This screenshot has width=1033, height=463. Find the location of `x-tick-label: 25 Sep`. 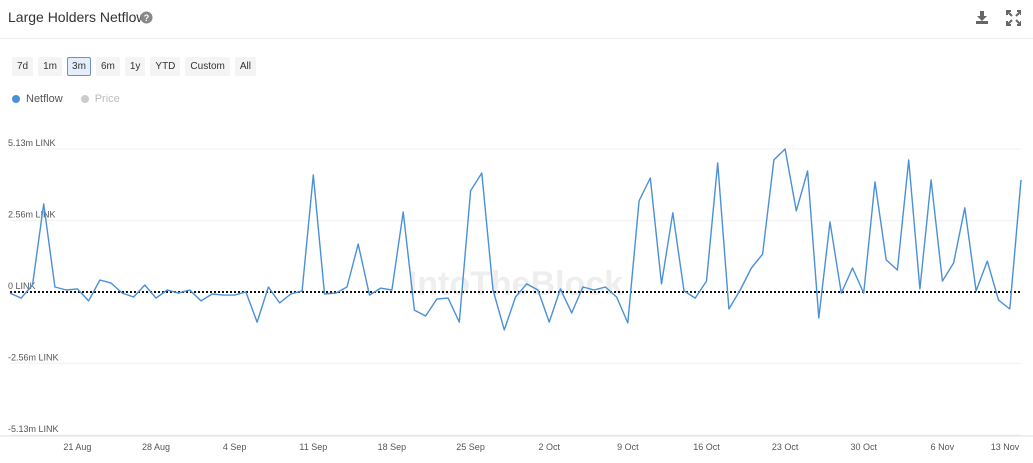

x-tick-label: 25 Sep is located at coordinates (470, 447).